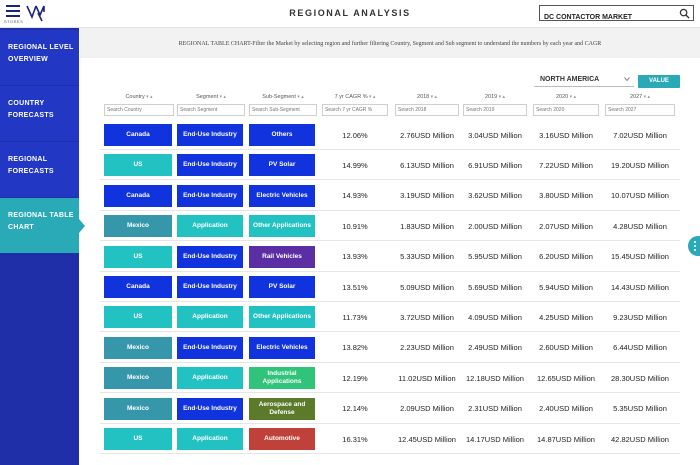  Describe the element at coordinates (283, 97) in the screenshot. I see `column-header: Sub-Segment ▾ ▴` at that location.